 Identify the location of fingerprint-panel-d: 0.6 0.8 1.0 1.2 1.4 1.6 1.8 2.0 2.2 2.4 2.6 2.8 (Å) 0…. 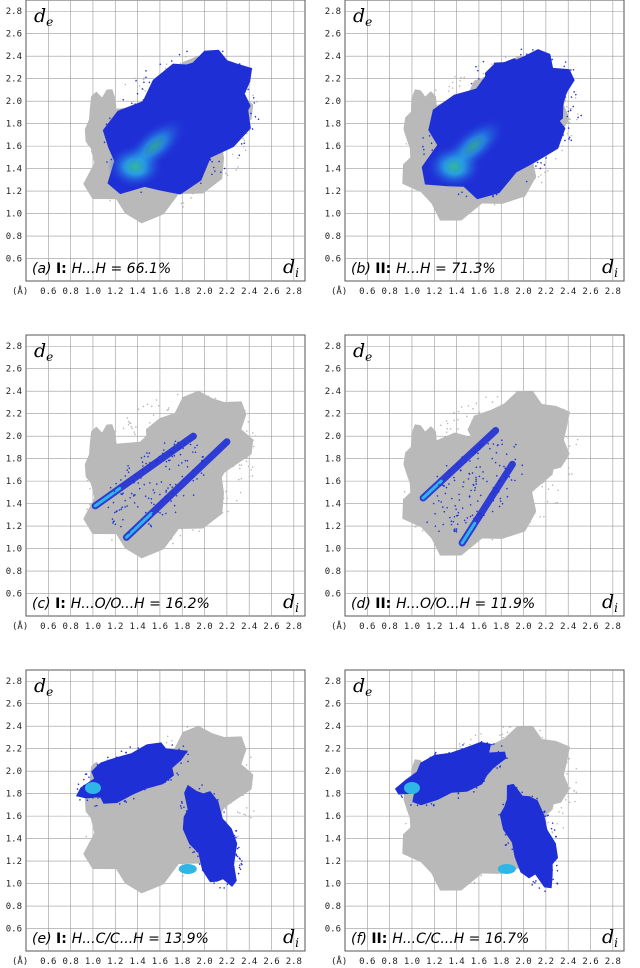
(475, 483).